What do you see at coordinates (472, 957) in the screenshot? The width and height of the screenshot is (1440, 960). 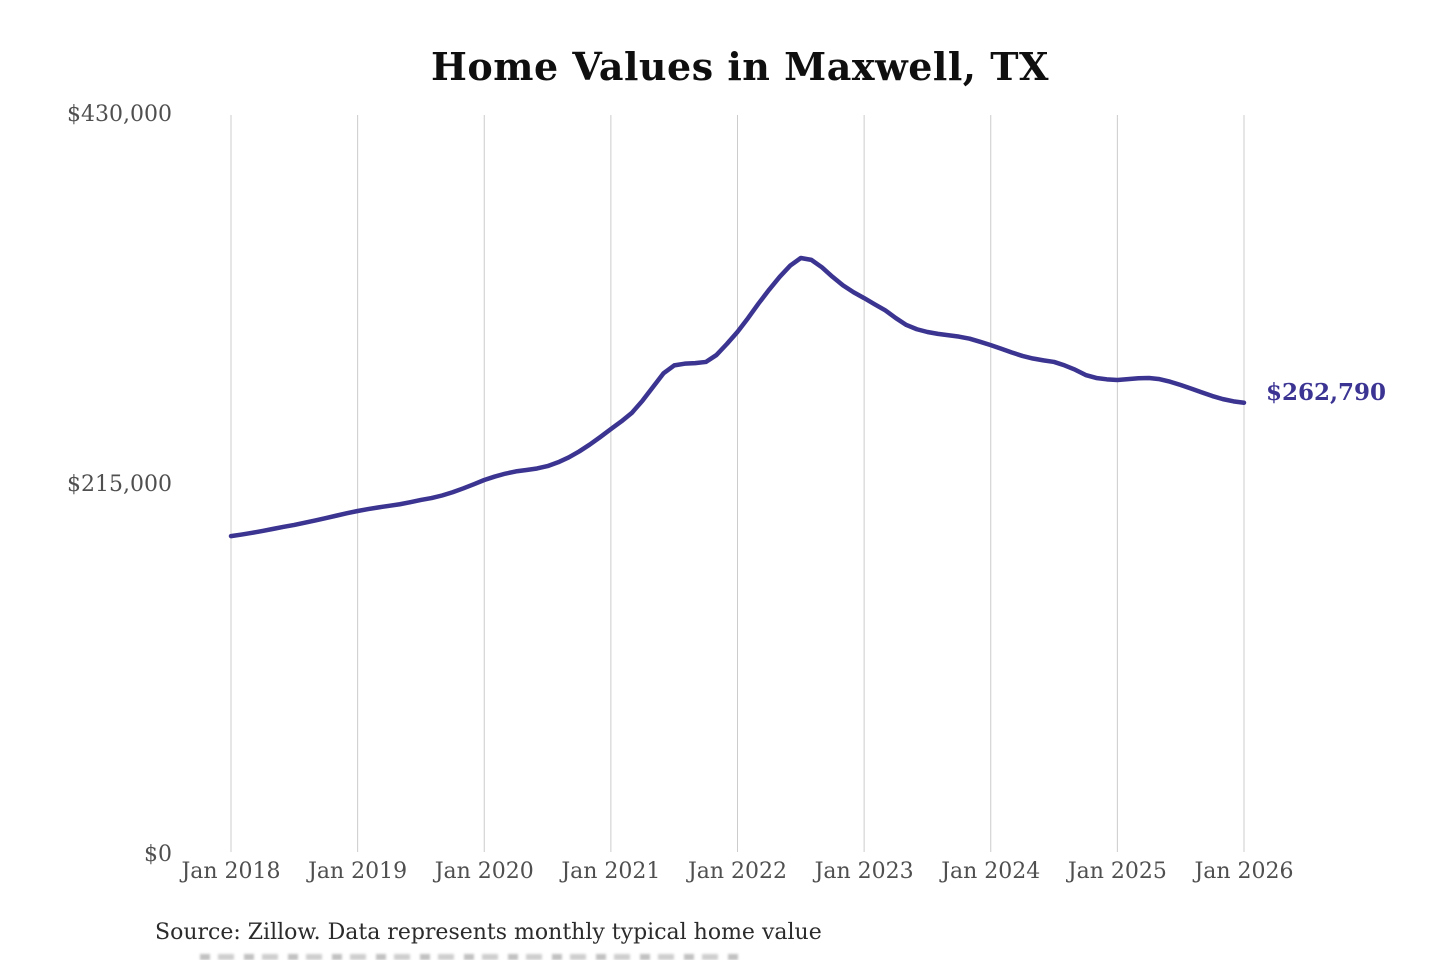 I see `clipped-text-remnant` at bounding box center [472, 957].